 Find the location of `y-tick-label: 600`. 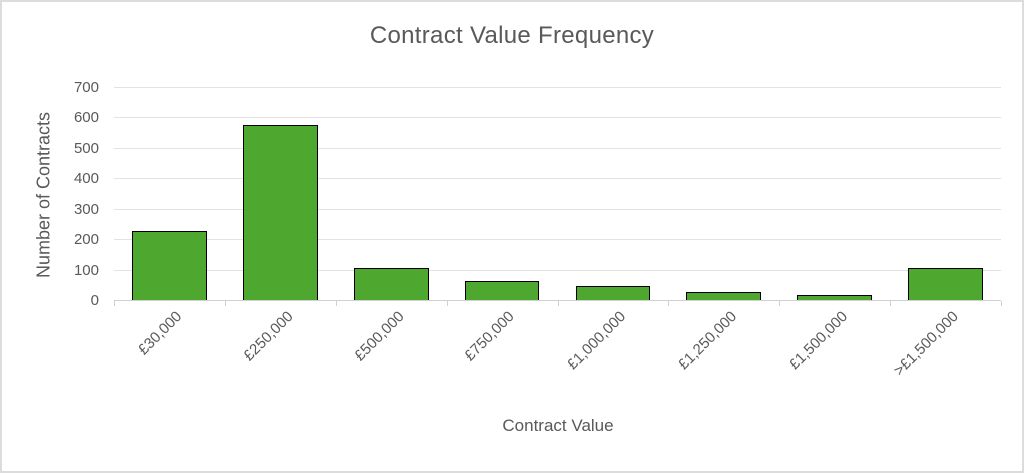

y-tick-label: 600 is located at coordinates (86, 118).